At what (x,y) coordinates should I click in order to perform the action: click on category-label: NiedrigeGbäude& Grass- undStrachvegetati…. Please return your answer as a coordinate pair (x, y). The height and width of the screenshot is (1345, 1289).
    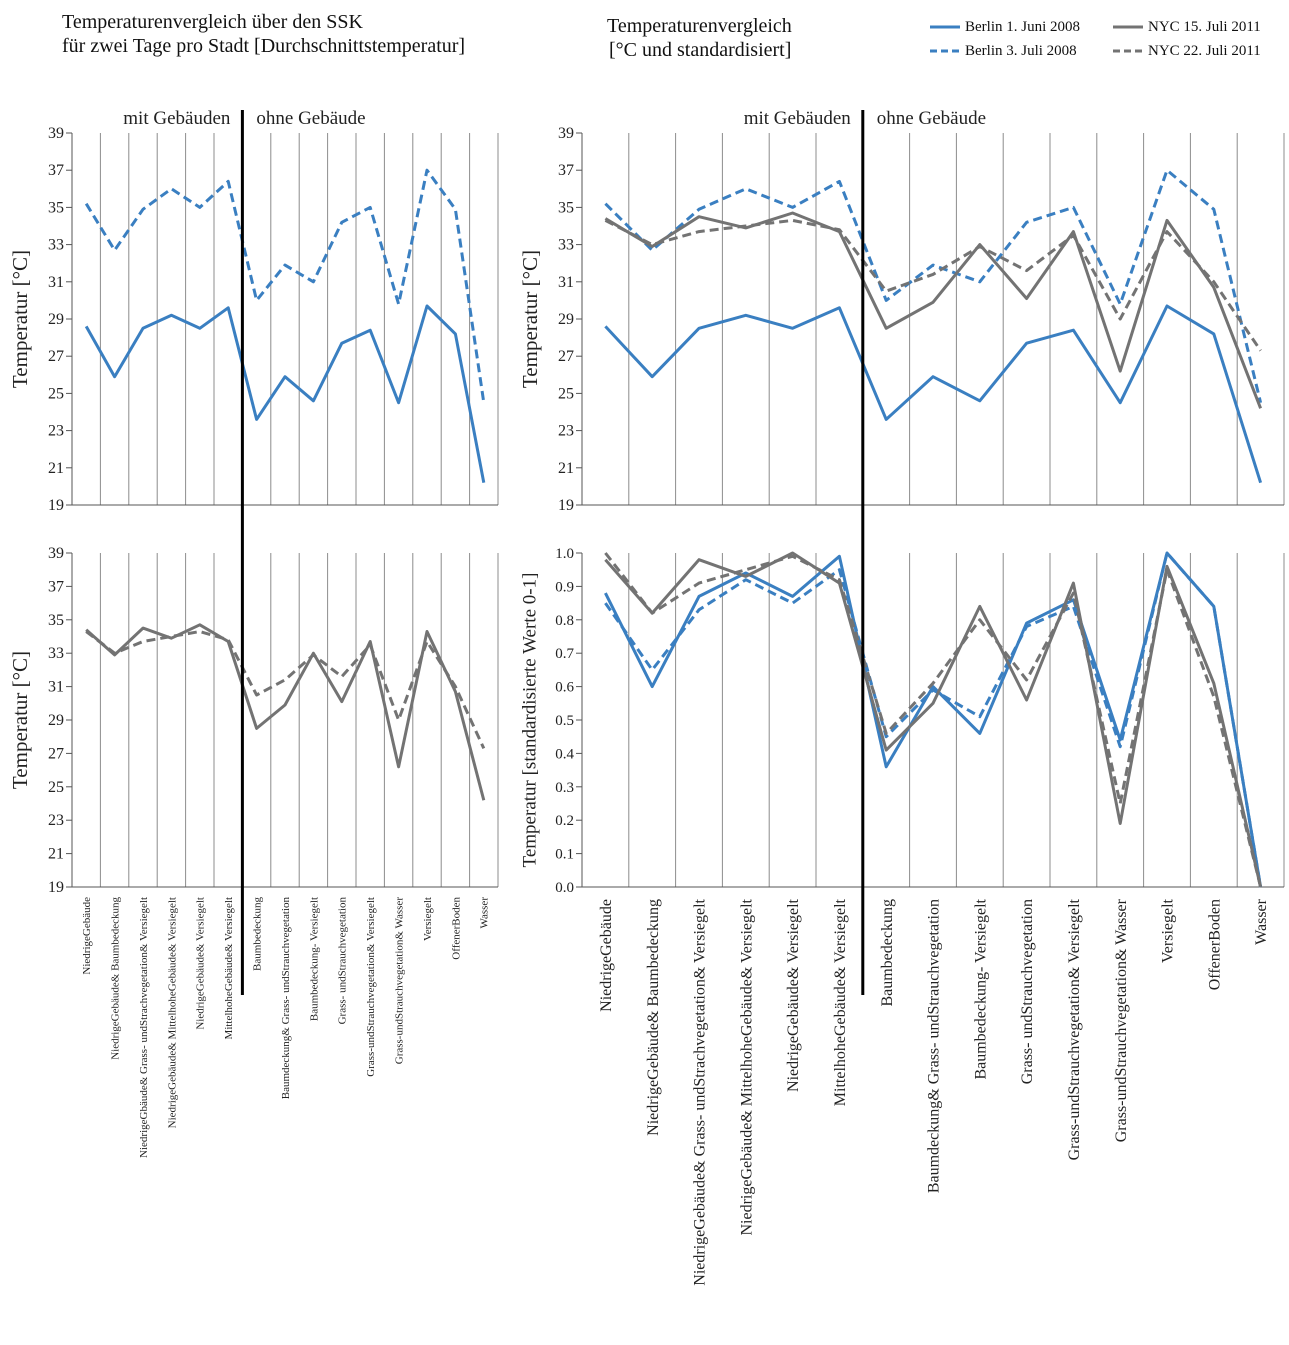
    Looking at the image, I should click on (144, 1027).